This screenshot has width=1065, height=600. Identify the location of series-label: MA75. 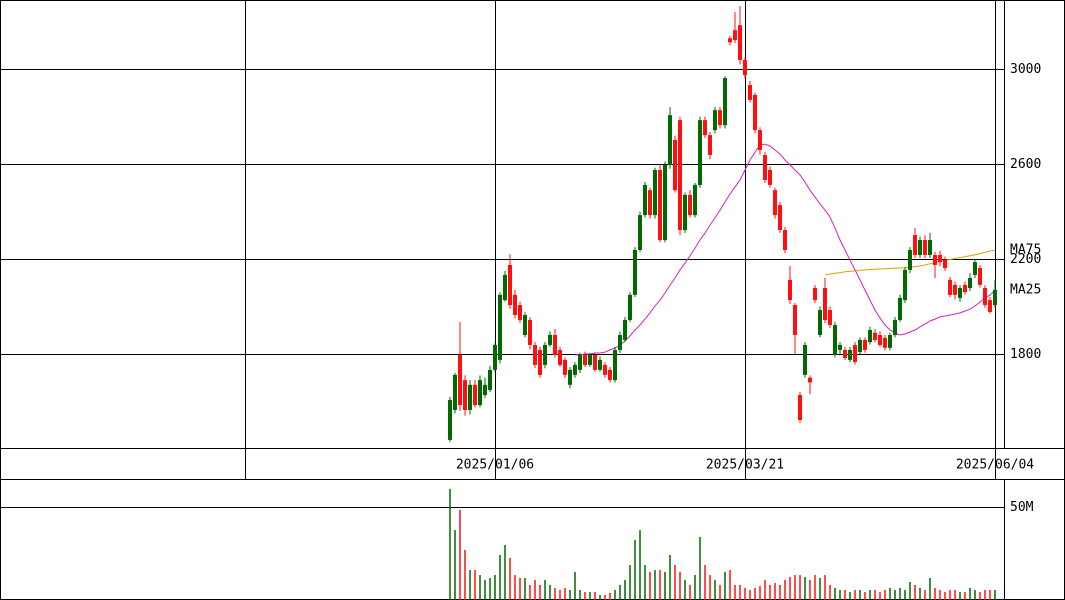
(1025, 249).